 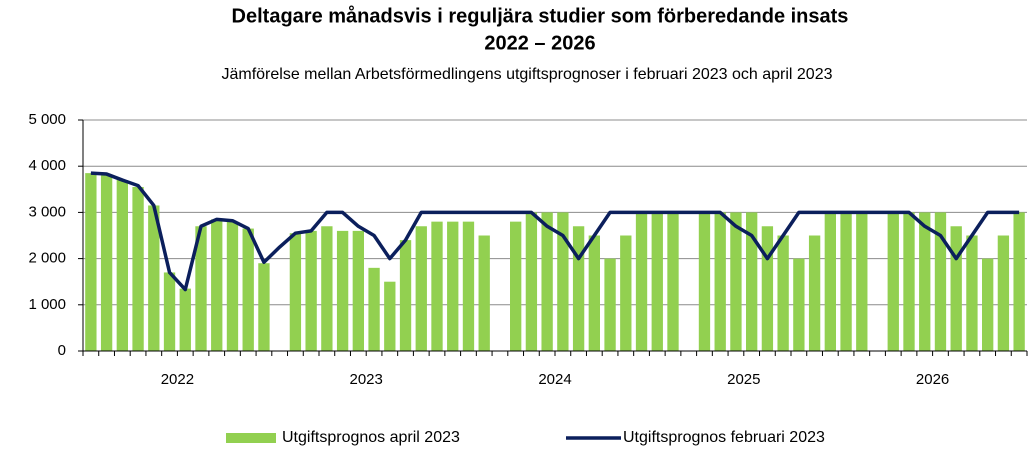 I want to click on y-tick-label: 1 000, so click(x=47, y=304).